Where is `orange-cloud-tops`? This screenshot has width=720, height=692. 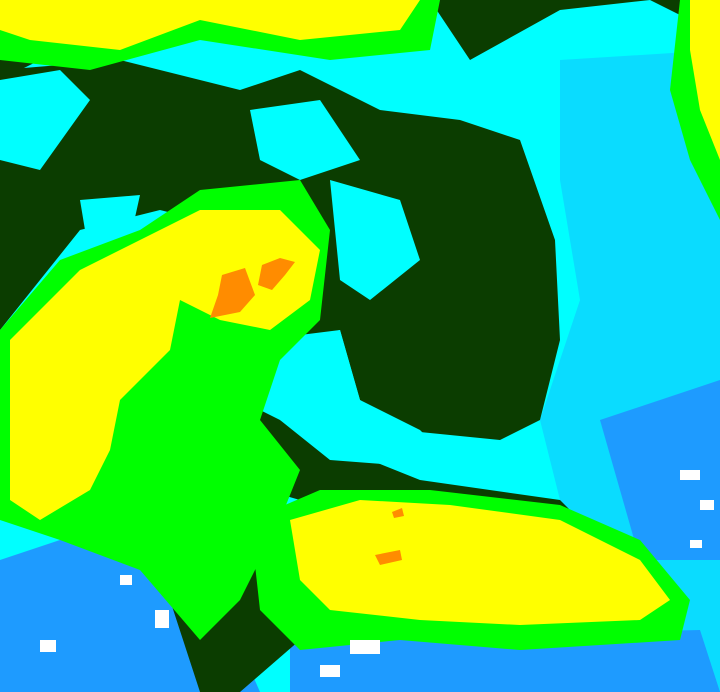
orange-cloud-tops is located at coordinates (307, 411).